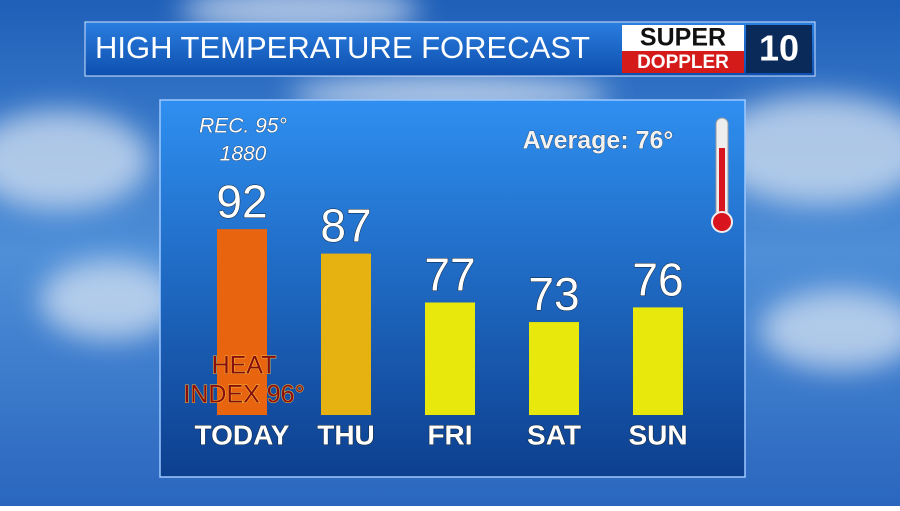  What do you see at coordinates (242, 434) in the screenshot?
I see `x-tick-label: TODAY` at bounding box center [242, 434].